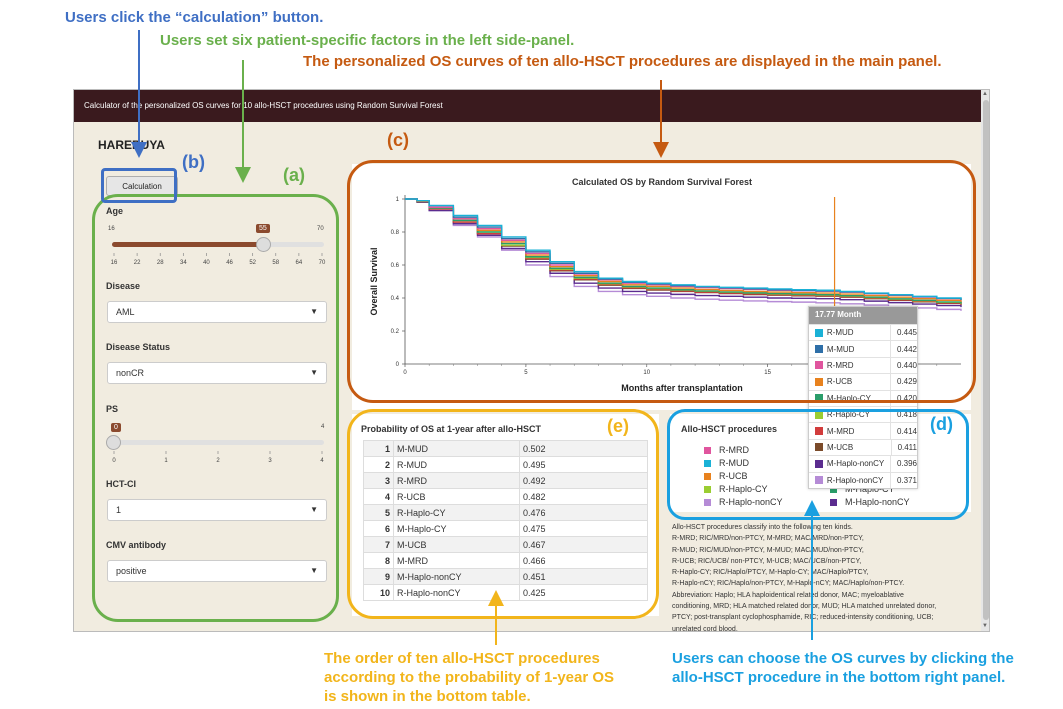 This screenshot has width=1063, height=709. Describe the element at coordinates (526, 373) in the screenshot. I see `x-tick-label: 5` at that location.